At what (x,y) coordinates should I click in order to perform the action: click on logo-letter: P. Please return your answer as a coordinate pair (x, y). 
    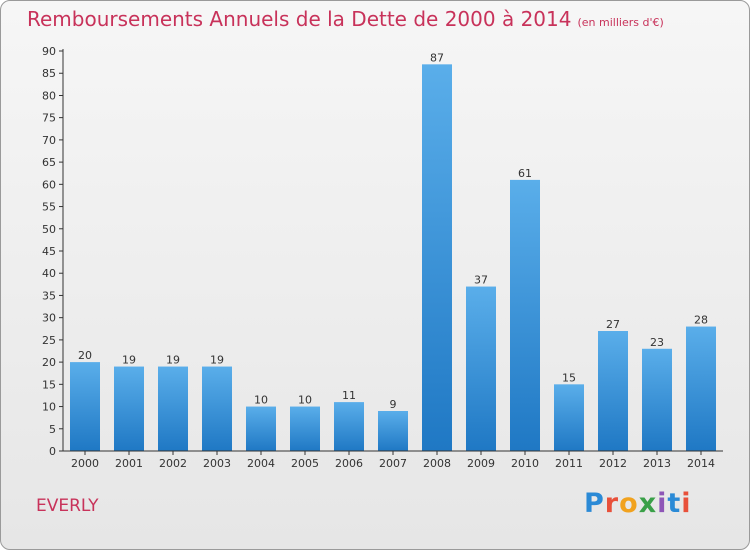
    Looking at the image, I should click on (594, 503).